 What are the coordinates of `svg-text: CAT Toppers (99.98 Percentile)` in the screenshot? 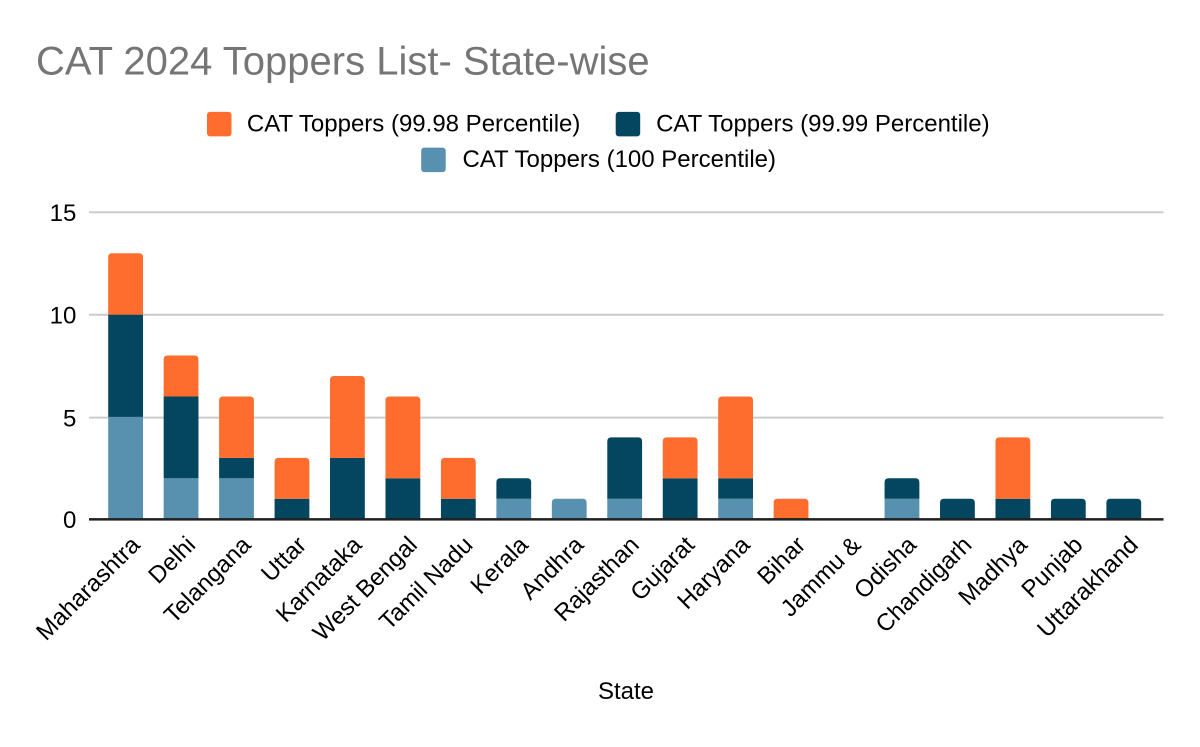 It's located at (414, 124).